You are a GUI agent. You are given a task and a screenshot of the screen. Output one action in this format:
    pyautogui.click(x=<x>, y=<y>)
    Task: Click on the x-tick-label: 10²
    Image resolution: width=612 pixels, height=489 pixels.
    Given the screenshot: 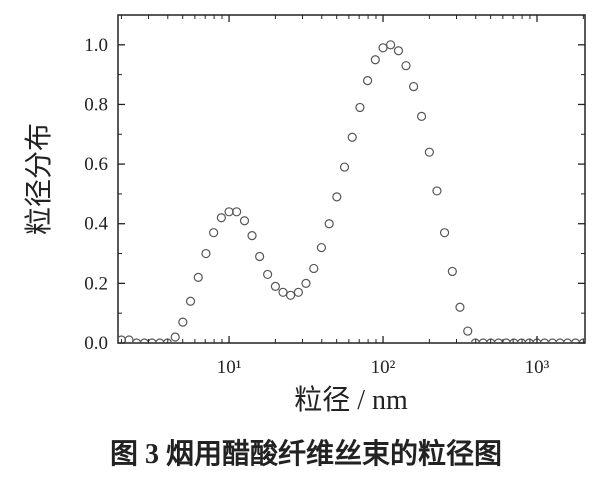 What is the action you would take?
    pyautogui.click(x=383, y=367)
    